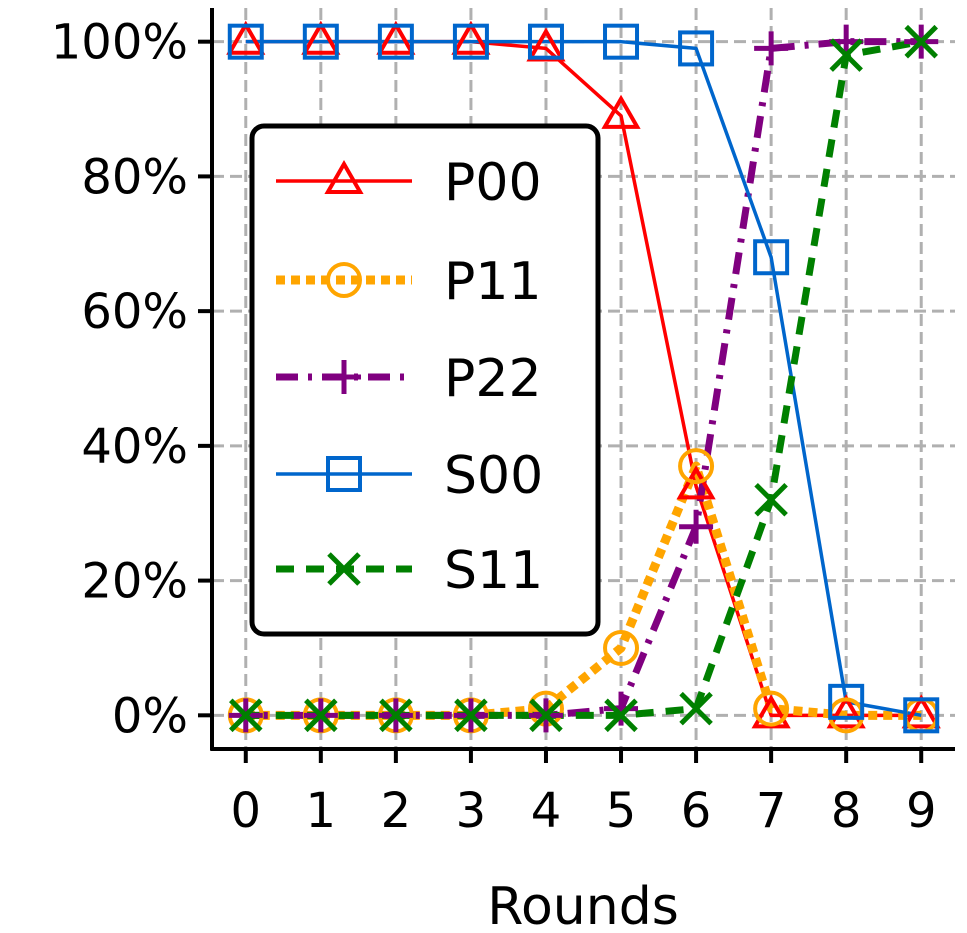 The height and width of the screenshot is (933, 967). Describe the element at coordinates (696, 811) in the screenshot. I see `x-tick-label: 6` at that location.